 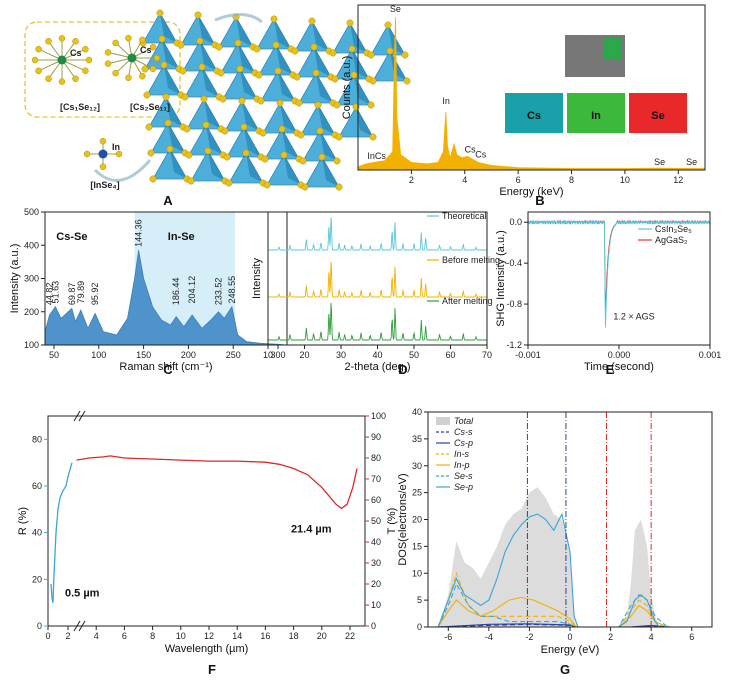 What do you see at coordinates (463, 432) in the screenshot?
I see `legend-label: Cs-s` at bounding box center [463, 432].